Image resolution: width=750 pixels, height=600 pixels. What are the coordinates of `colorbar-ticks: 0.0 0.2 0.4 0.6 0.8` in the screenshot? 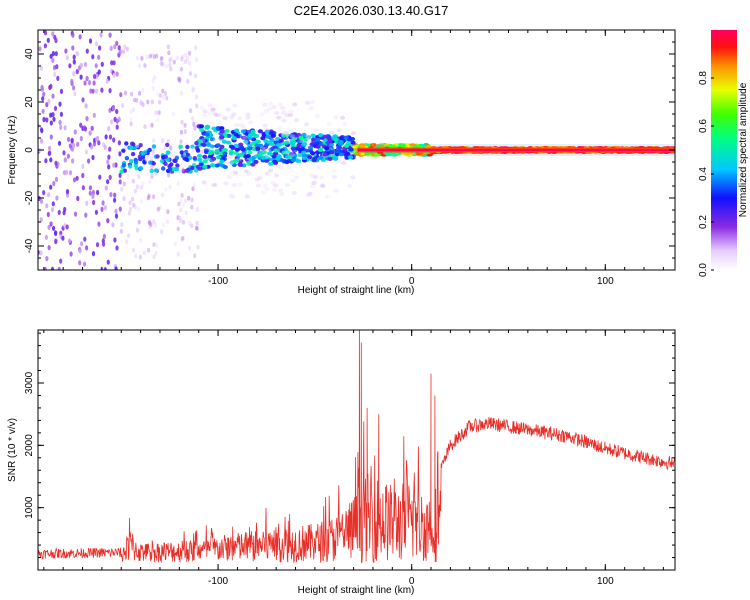 It's located at (706, 174).